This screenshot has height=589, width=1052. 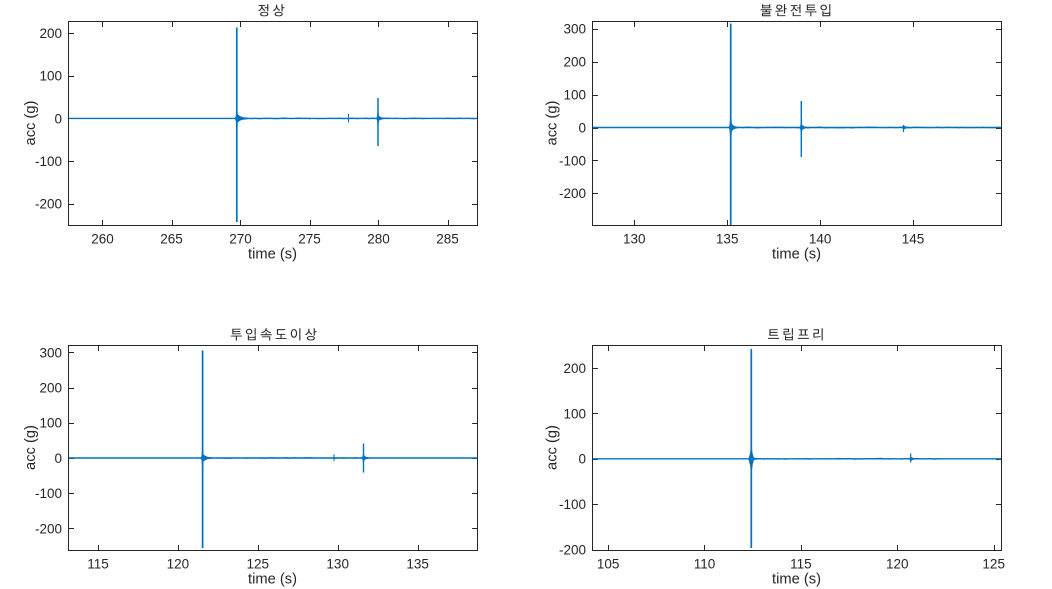 I want to click on svg-text: 145, so click(x=913, y=239).